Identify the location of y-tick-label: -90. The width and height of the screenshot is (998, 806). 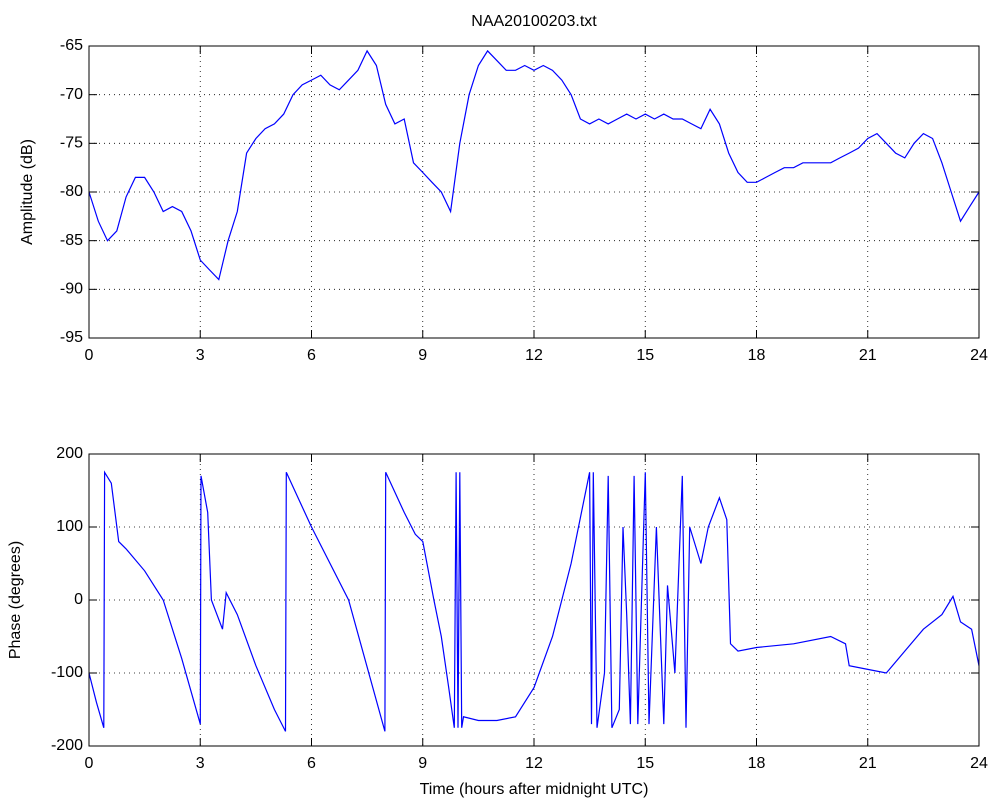
(71, 289).